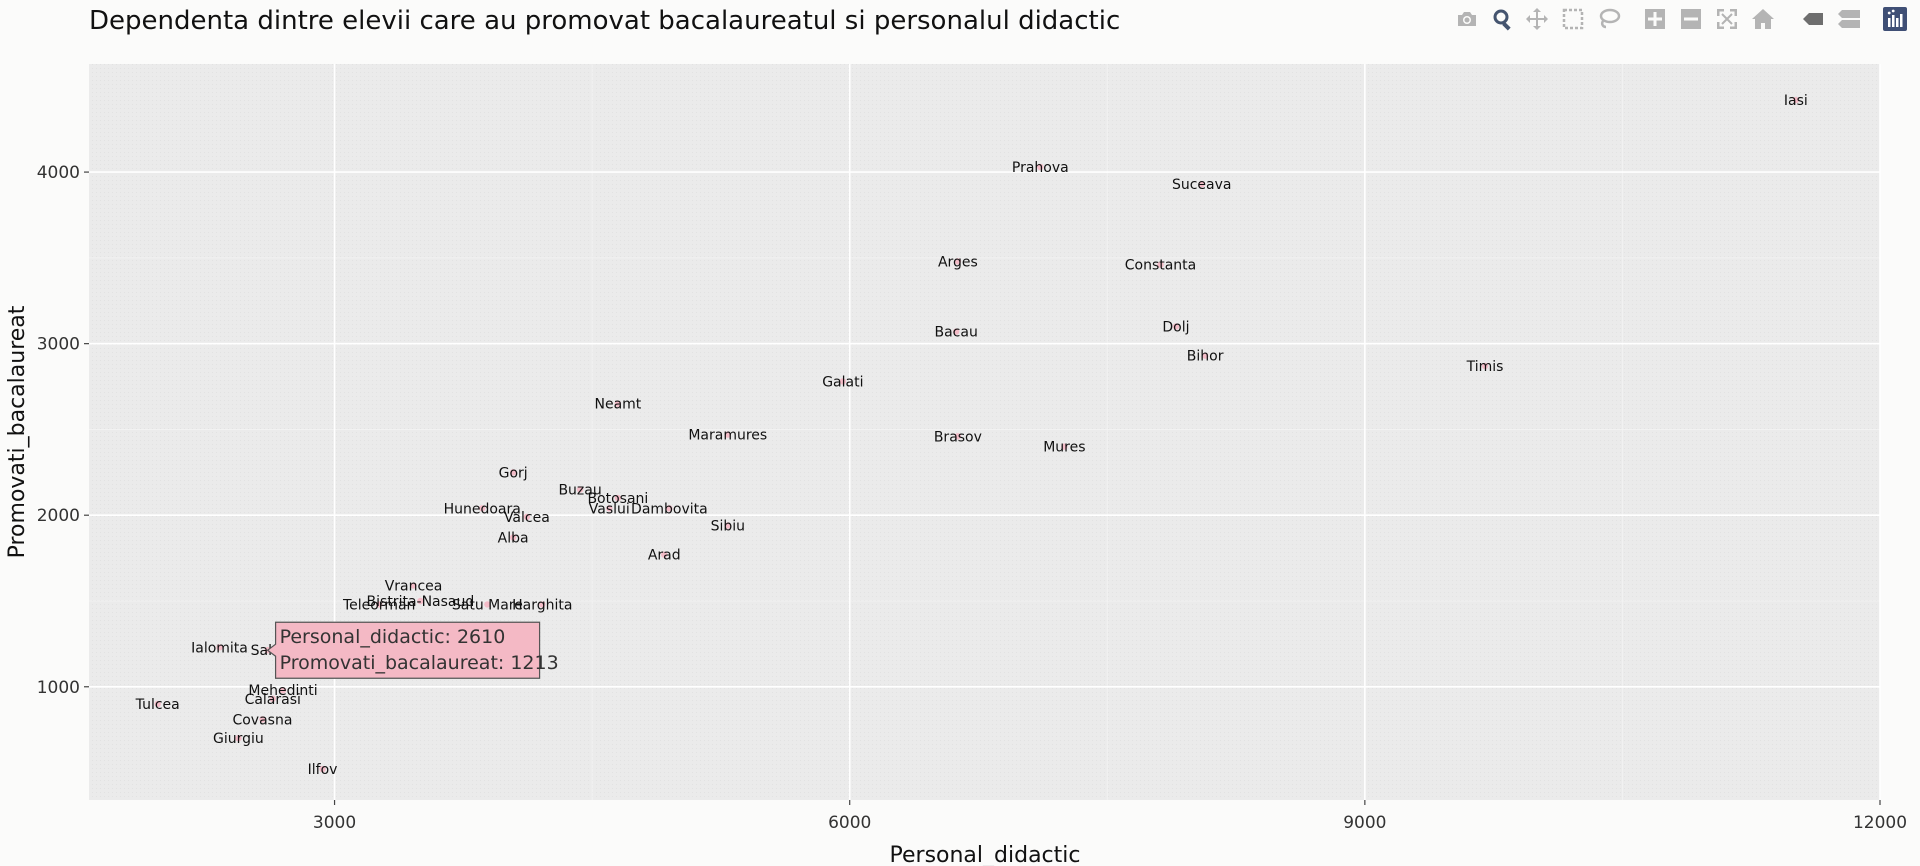 The width and height of the screenshot is (1920, 866). I want to click on point-label: Prahova, so click(1040, 168).